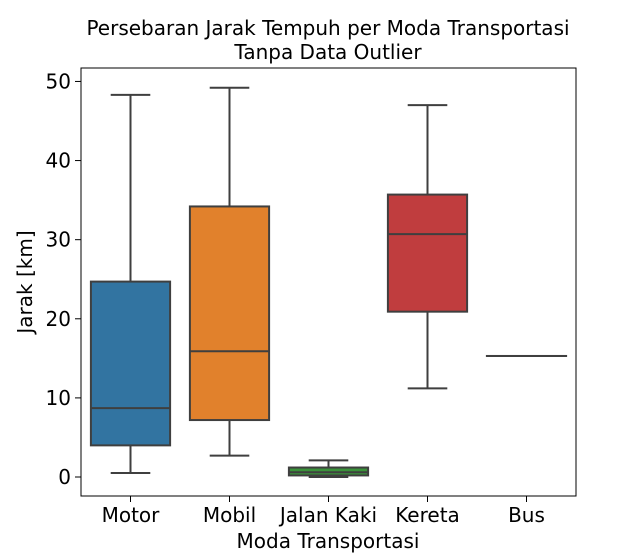  Describe the element at coordinates (58, 81) in the screenshot. I see `y-tick-label-5: 50` at that location.